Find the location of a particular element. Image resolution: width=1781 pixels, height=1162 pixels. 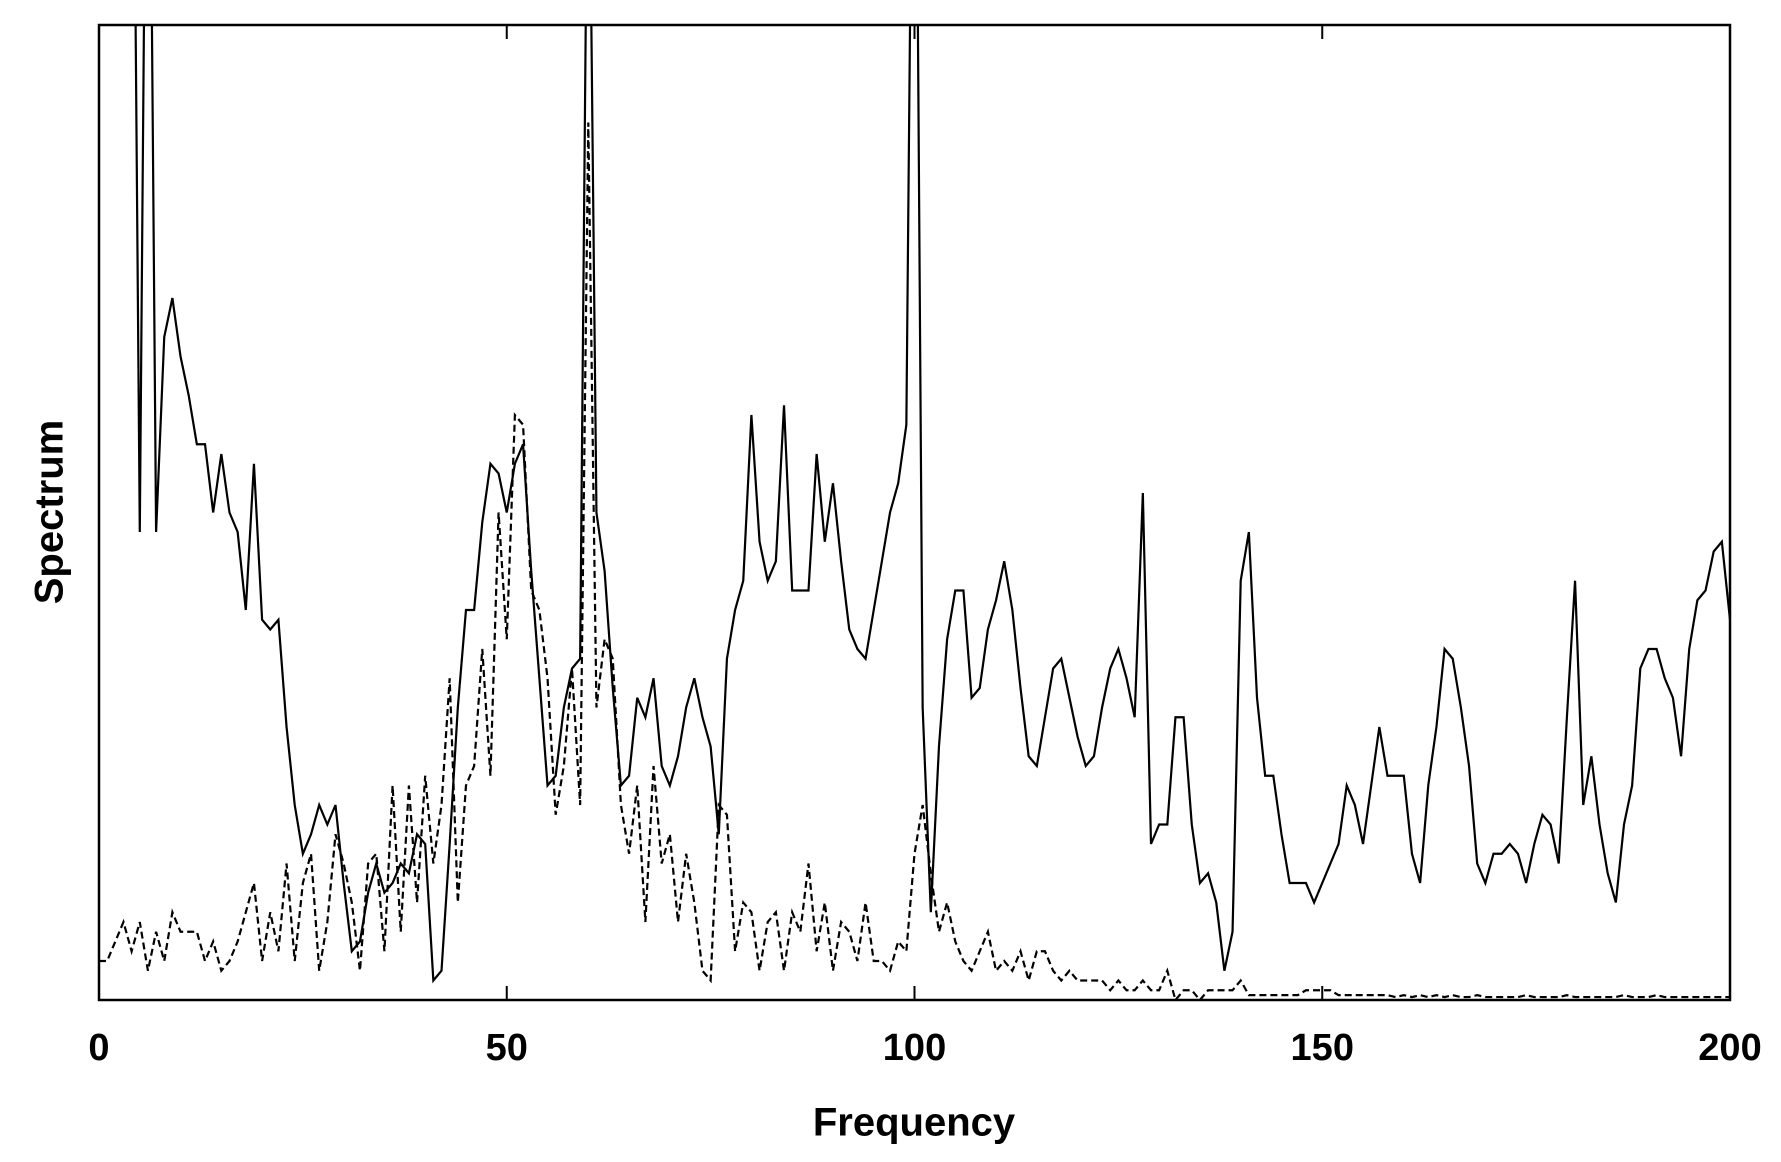

x-tick-label: 50 is located at coordinates (507, 1048).